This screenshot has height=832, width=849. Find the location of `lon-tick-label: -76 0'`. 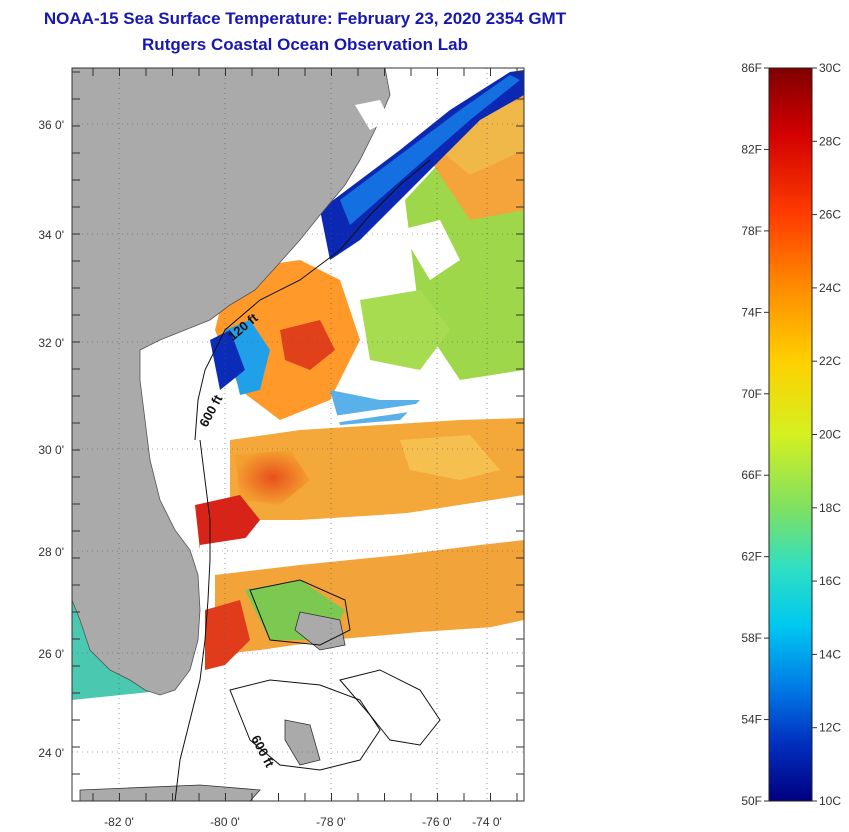

lon-tick-label: -76 0' is located at coordinates (437, 822).